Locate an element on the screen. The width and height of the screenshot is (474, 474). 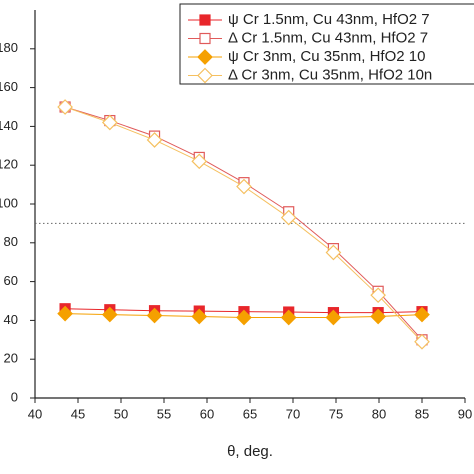
x-tick-label: 75 is located at coordinates (336, 413).